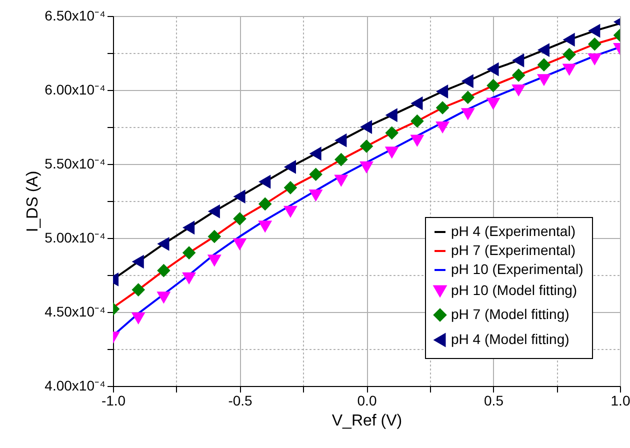  Describe the element at coordinates (513, 250) in the screenshot. I see `legend-label: pH 7 (Experimental)` at that location.